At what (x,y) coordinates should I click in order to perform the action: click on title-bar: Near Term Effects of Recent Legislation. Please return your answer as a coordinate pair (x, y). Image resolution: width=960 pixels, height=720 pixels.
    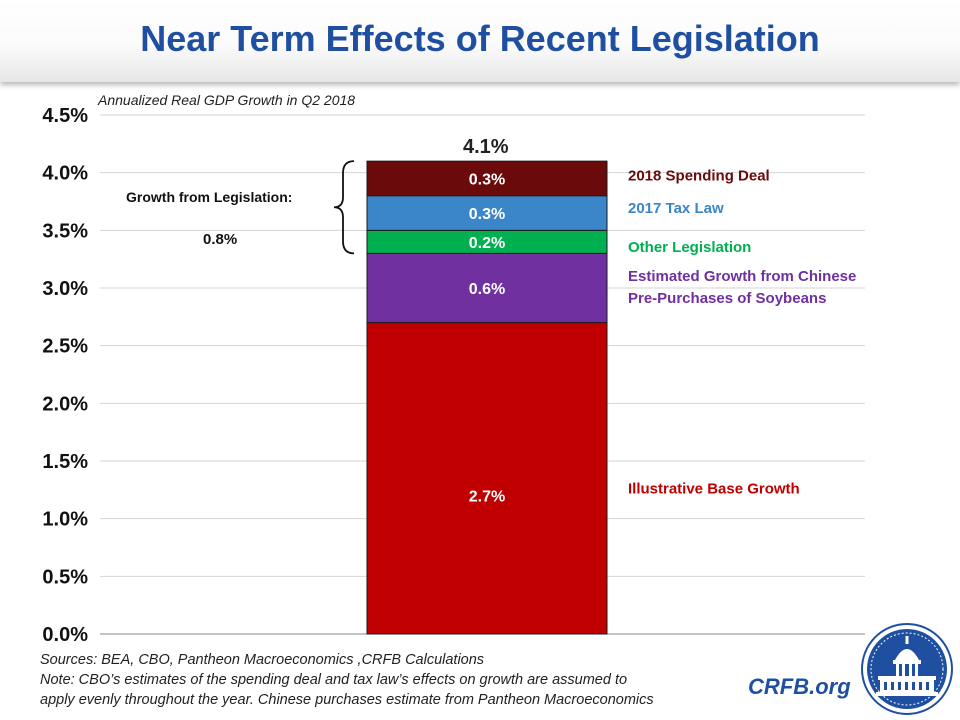
    Looking at the image, I should click on (480, 41).